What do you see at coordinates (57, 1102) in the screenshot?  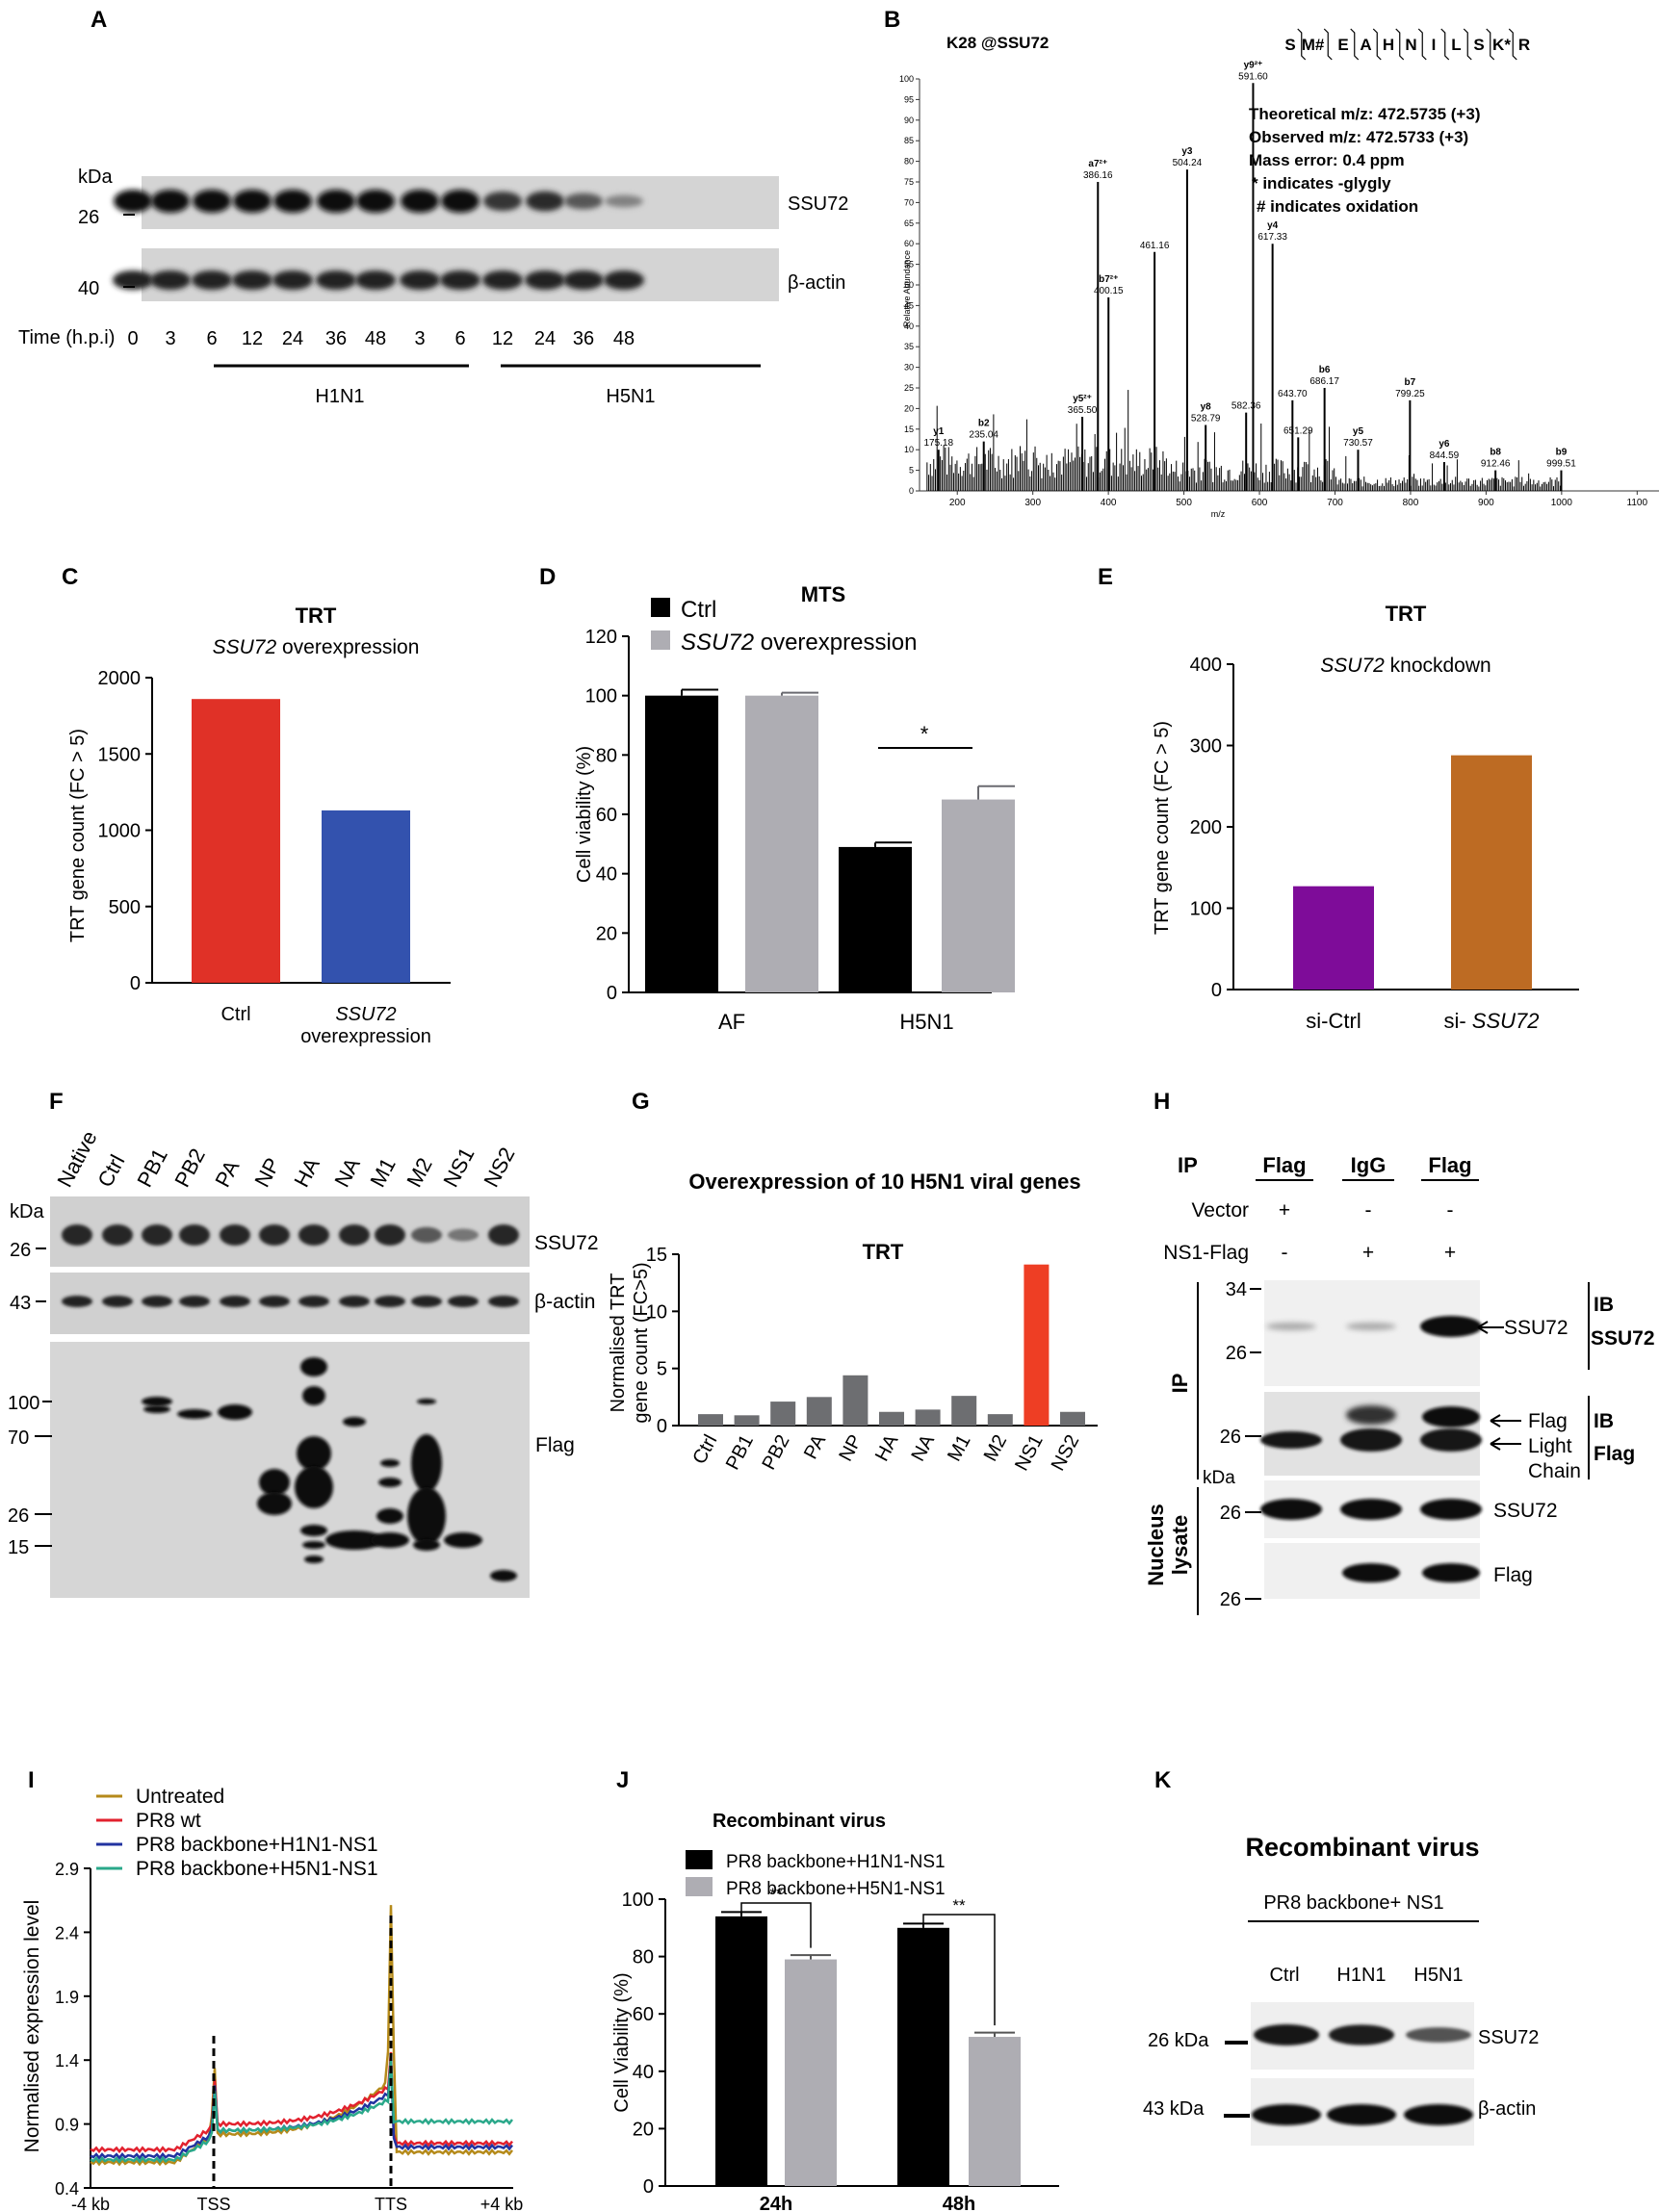 I see `panel-label-f: F` at bounding box center [57, 1102].